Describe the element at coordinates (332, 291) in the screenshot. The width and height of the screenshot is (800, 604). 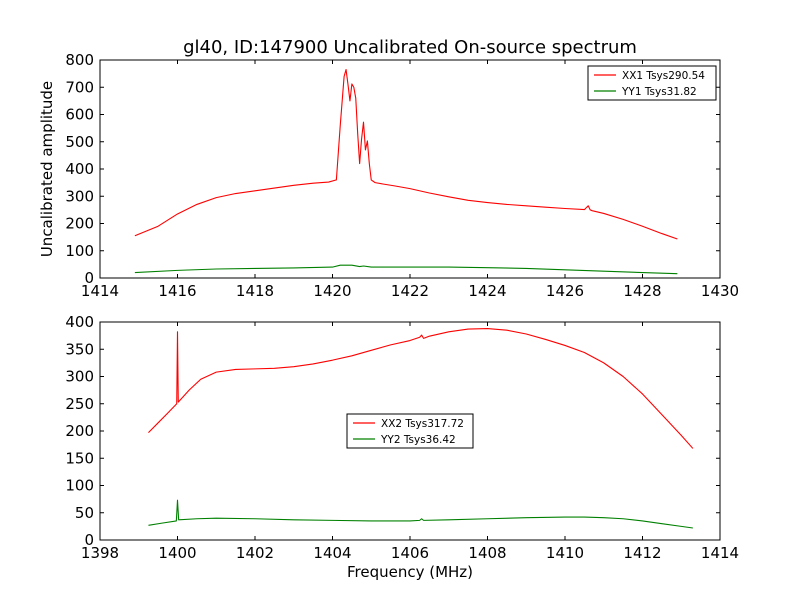
I see `x-tick-label: 1420` at that location.